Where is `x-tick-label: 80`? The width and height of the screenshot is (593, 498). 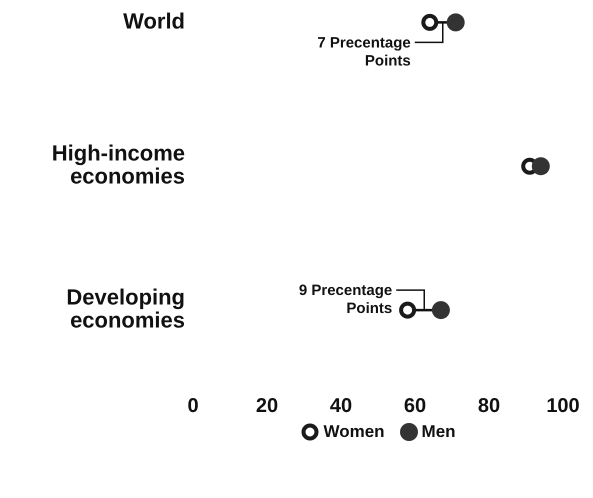
x-tick-label: 80 is located at coordinates (489, 406).